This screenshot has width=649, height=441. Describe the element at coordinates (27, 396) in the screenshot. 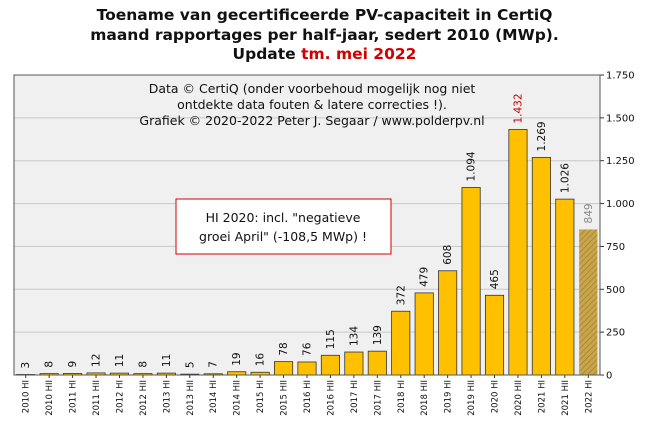

I see `x-tick-label: 2010 HI` at that location.